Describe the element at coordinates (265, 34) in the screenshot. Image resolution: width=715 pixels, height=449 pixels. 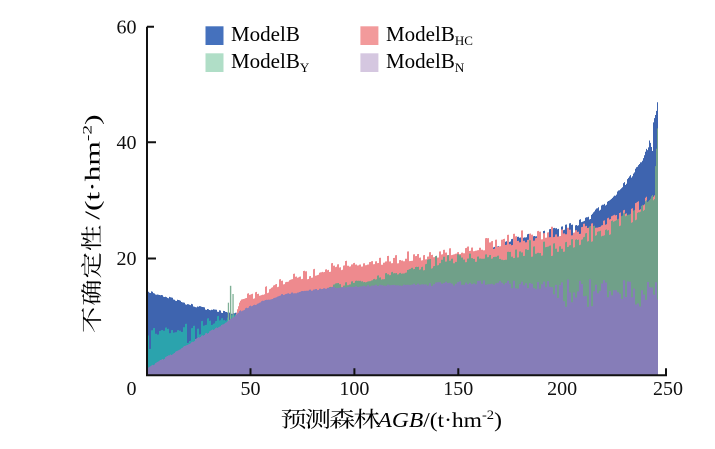
I see `svg-text: ModelB` at that location.